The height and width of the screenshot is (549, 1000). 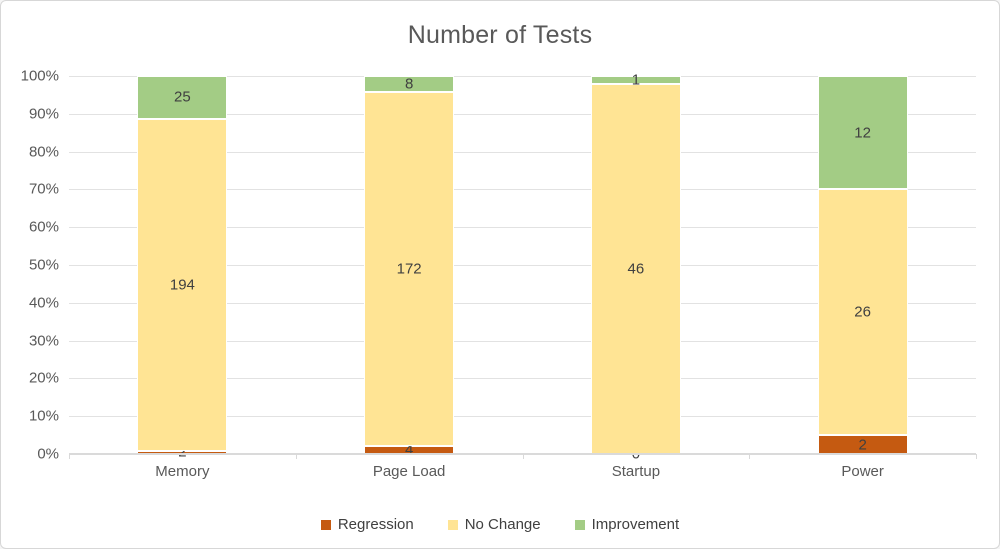 I want to click on chart-title: Number of Tests, so click(x=500, y=35).